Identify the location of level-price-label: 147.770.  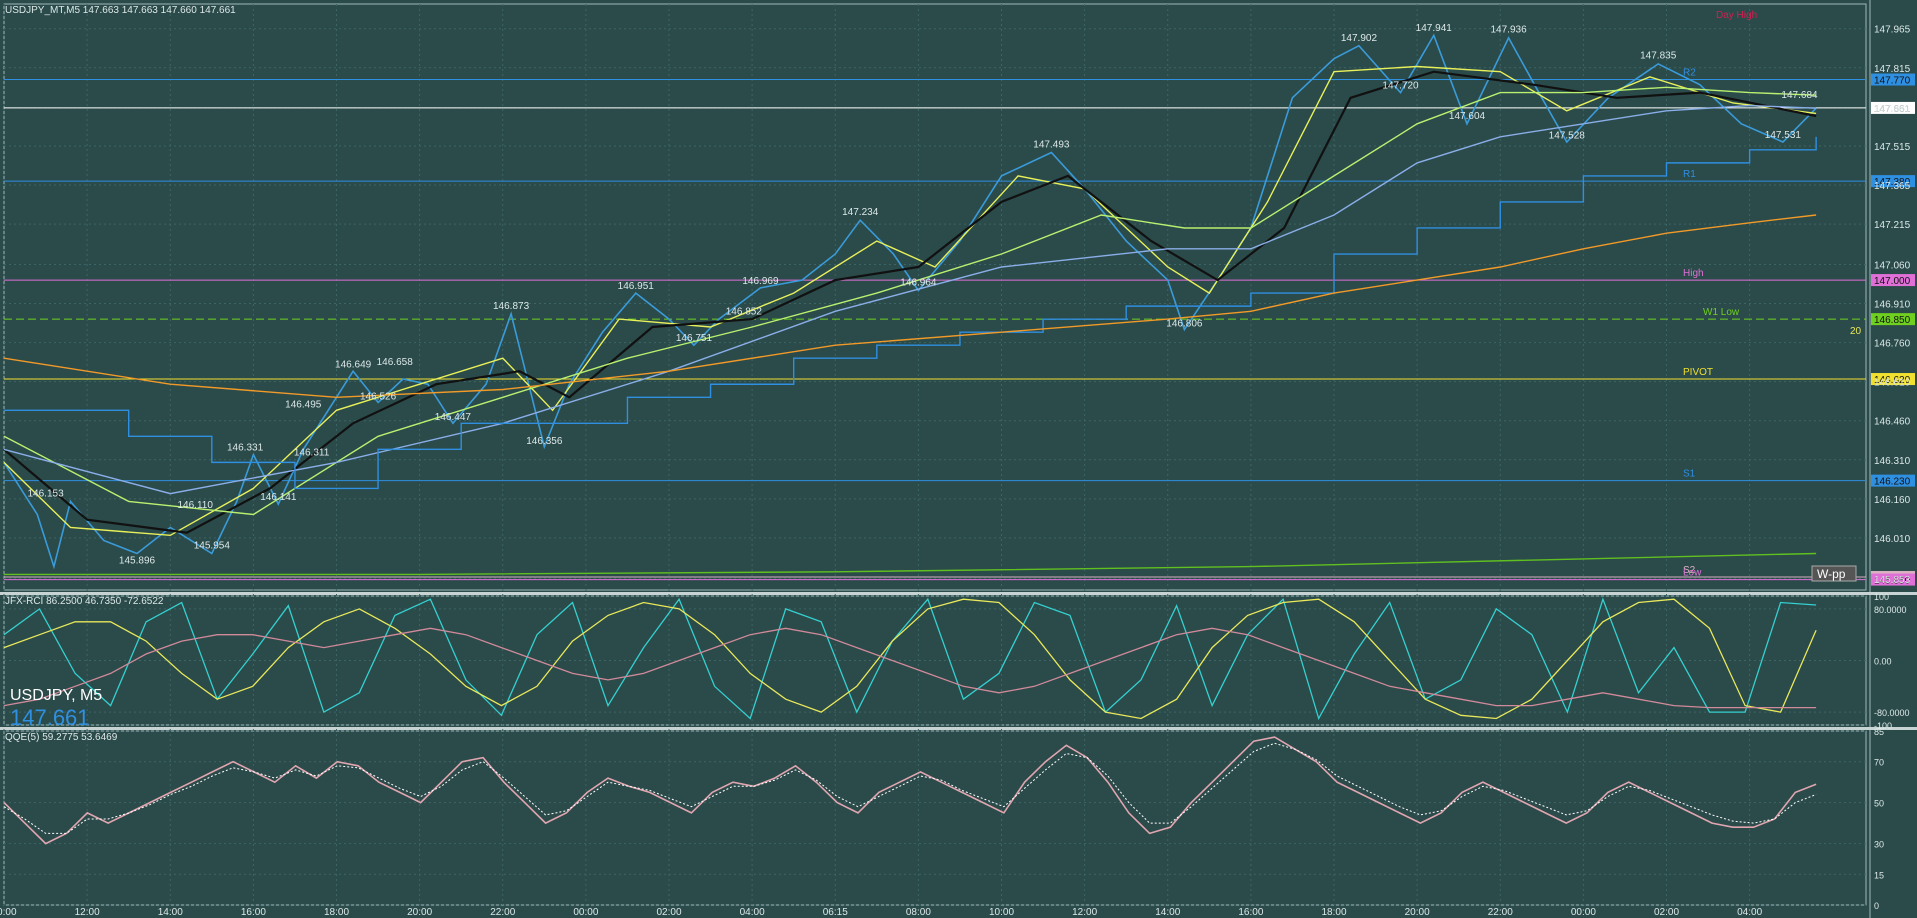
(1892, 81).